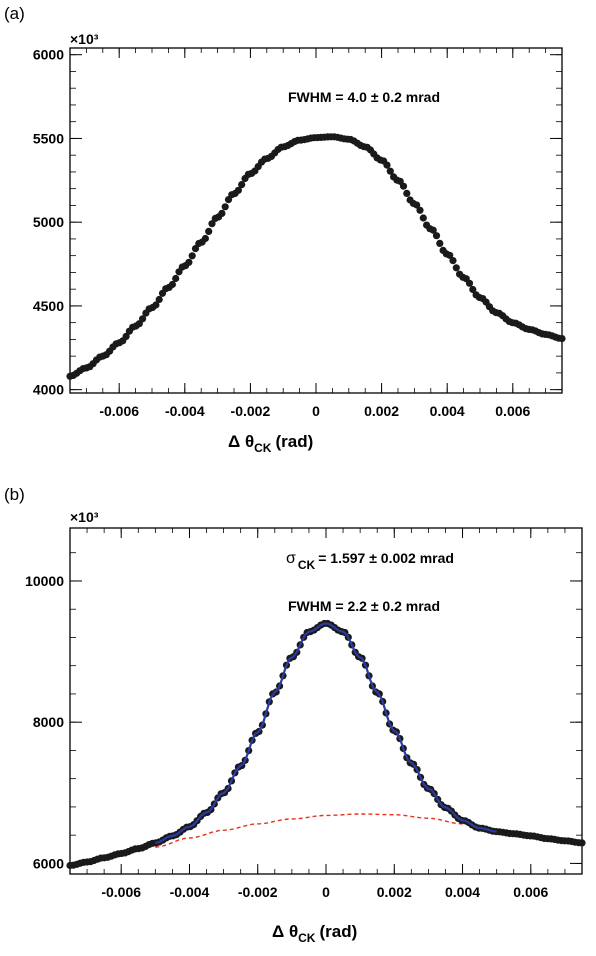  What do you see at coordinates (48, 390) in the screenshot?
I see `y-tick-label: 4000` at bounding box center [48, 390].